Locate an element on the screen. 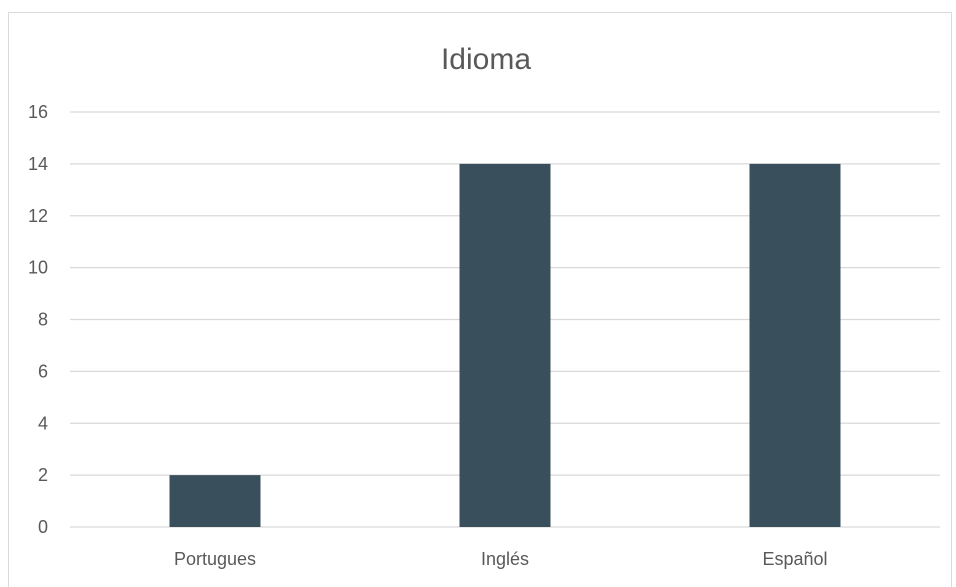 Image resolution: width=956 pixels, height=587 pixels. x-axis-category-labels: Portugues Inglés Español is located at coordinates (501, 559).